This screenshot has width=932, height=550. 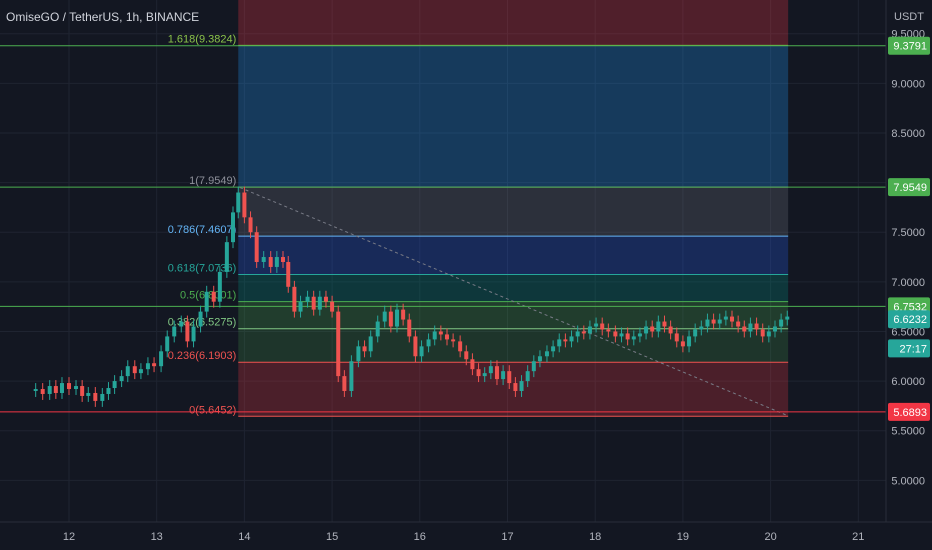 What do you see at coordinates (770, 537) in the screenshot?
I see `x-tick-label: 20` at bounding box center [770, 537].